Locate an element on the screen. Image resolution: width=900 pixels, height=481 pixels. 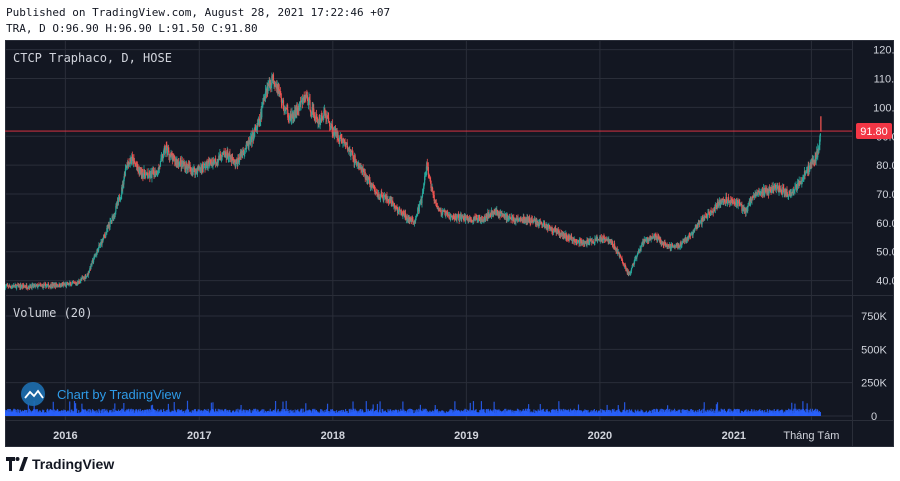
chart-title: CTCP Traphaco, D, HOSE is located at coordinates (92, 58).